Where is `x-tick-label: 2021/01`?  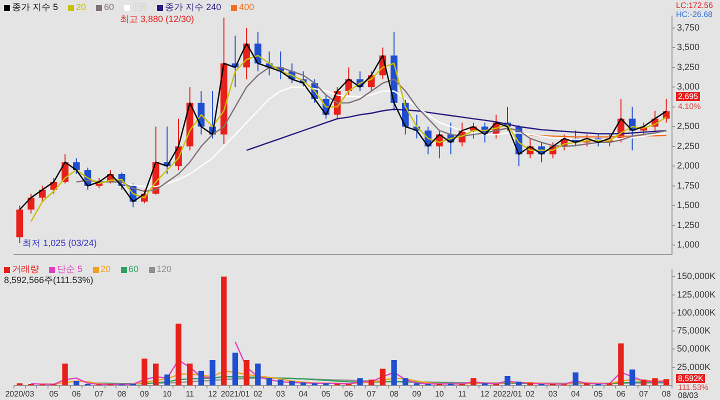
x-tick-label: 2021/01 is located at coordinates (235, 393).